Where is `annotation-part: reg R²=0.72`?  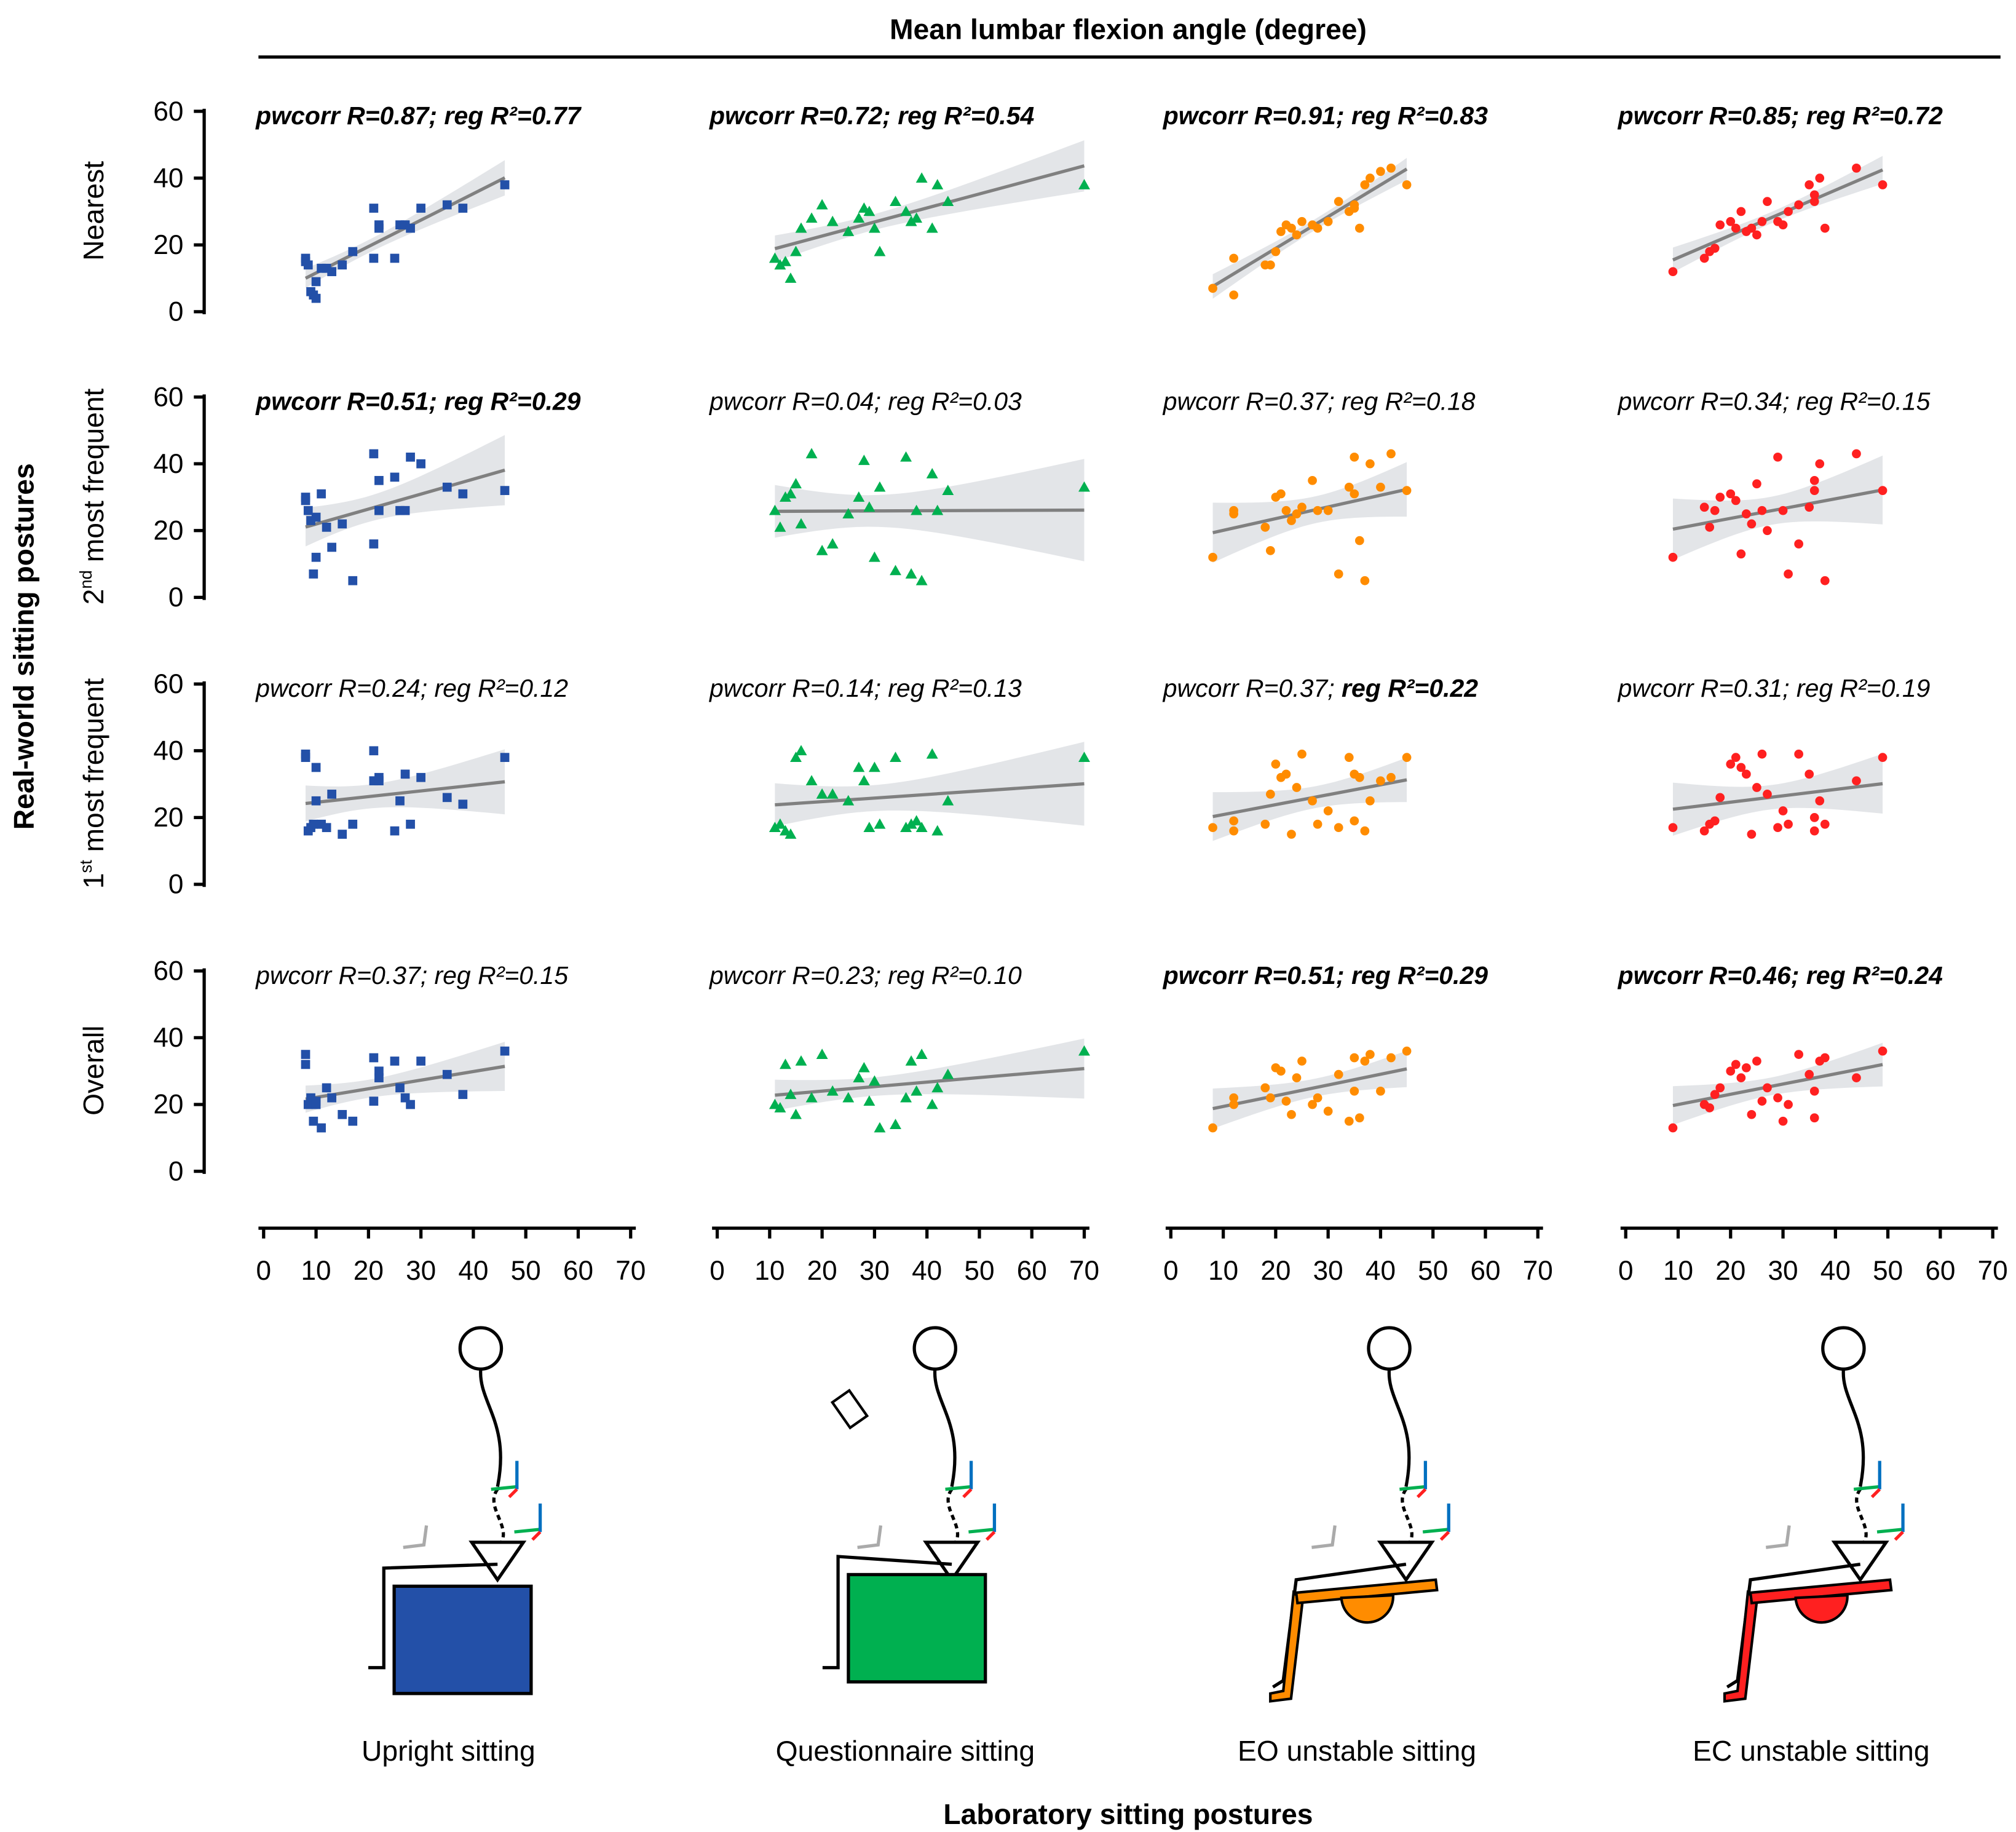 annotation-part: reg R²=0.72 is located at coordinates (1871, 116).